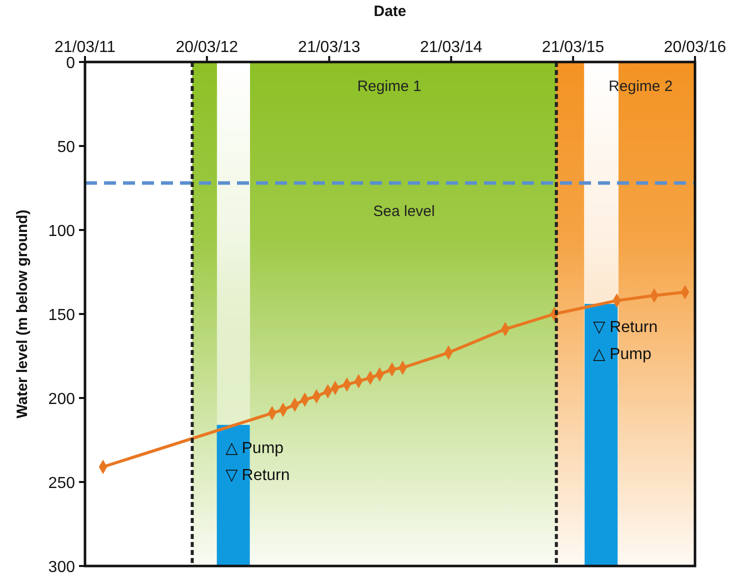 This screenshot has width=731, height=576. I want to click on y-tick-label: 250, so click(62, 483).